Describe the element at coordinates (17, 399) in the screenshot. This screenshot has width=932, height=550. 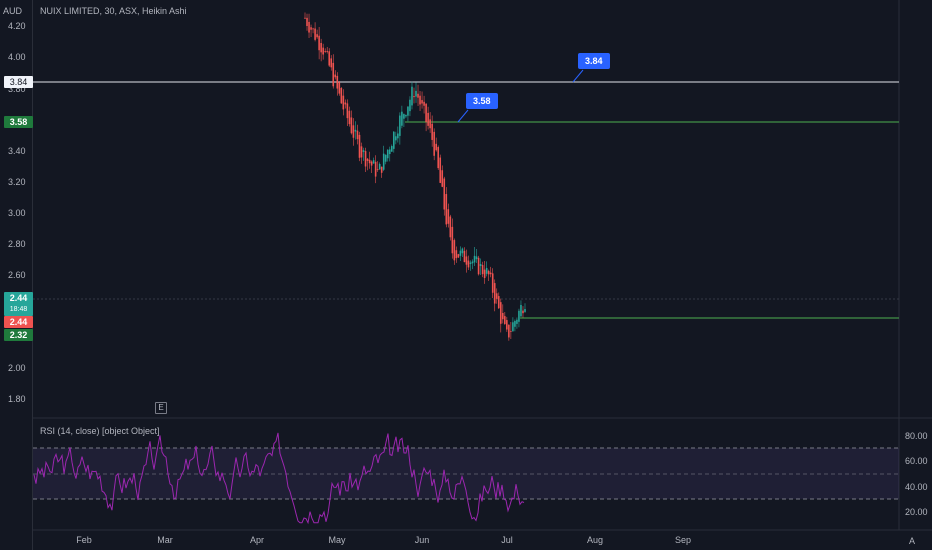
I see `price-tick: 1.80` at that location.